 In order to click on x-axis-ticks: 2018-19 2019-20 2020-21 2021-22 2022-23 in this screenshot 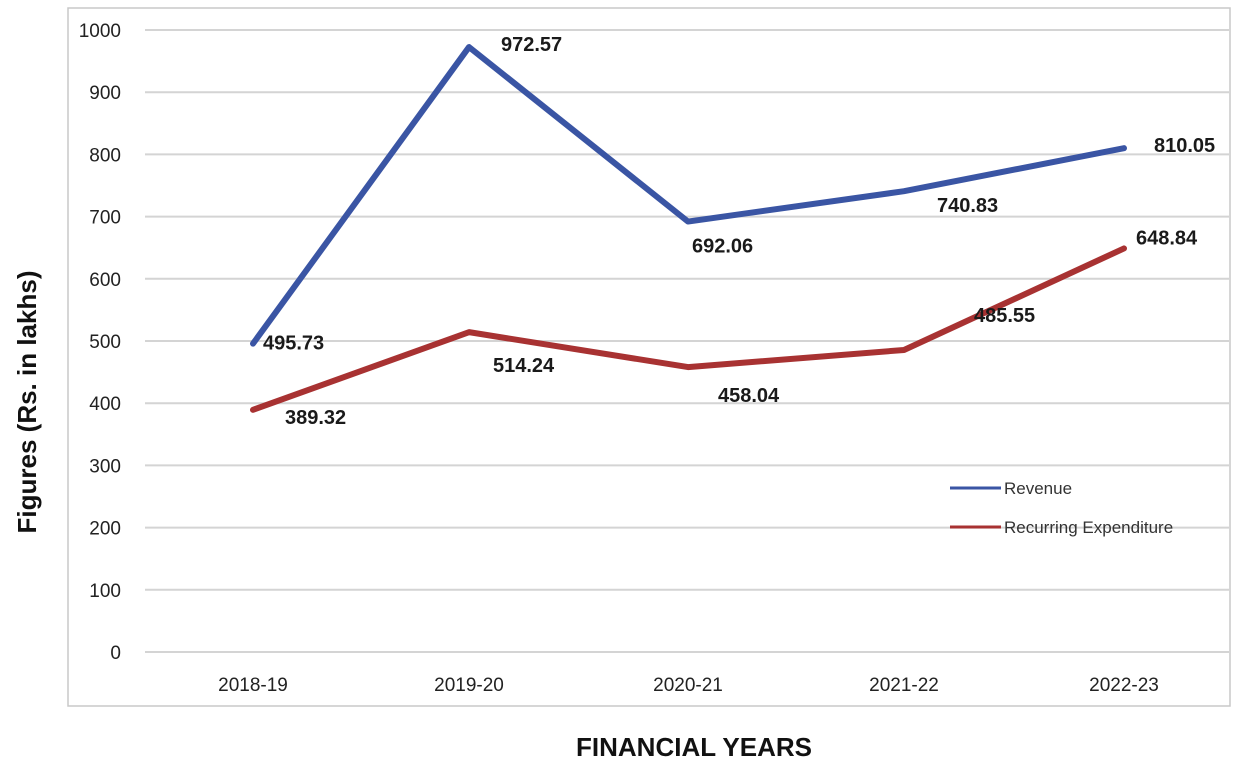, I will do `click(688, 685)`.